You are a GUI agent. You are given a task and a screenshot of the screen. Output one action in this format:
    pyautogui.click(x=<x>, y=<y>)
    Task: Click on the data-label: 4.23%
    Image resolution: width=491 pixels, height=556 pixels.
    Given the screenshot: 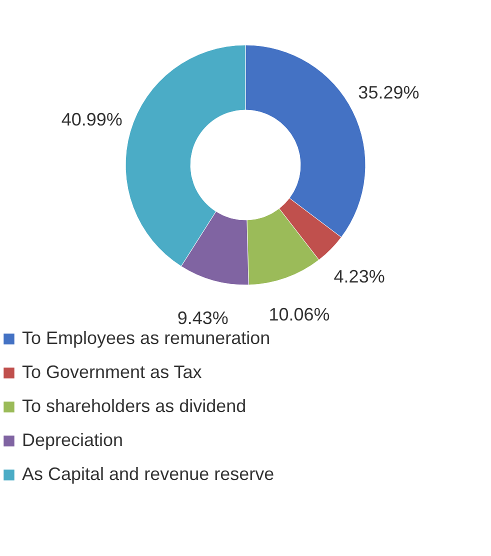 What is the action you would take?
    pyautogui.click(x=359, y=276)
    